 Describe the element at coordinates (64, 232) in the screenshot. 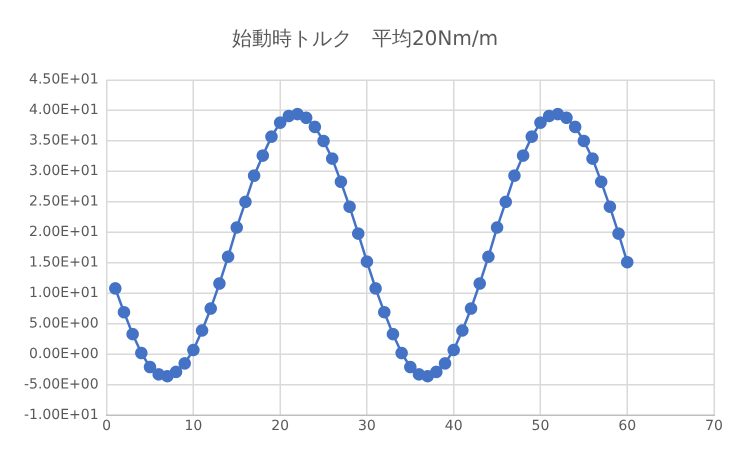

I see `y-tick-label: 2.00E+01` at that location.